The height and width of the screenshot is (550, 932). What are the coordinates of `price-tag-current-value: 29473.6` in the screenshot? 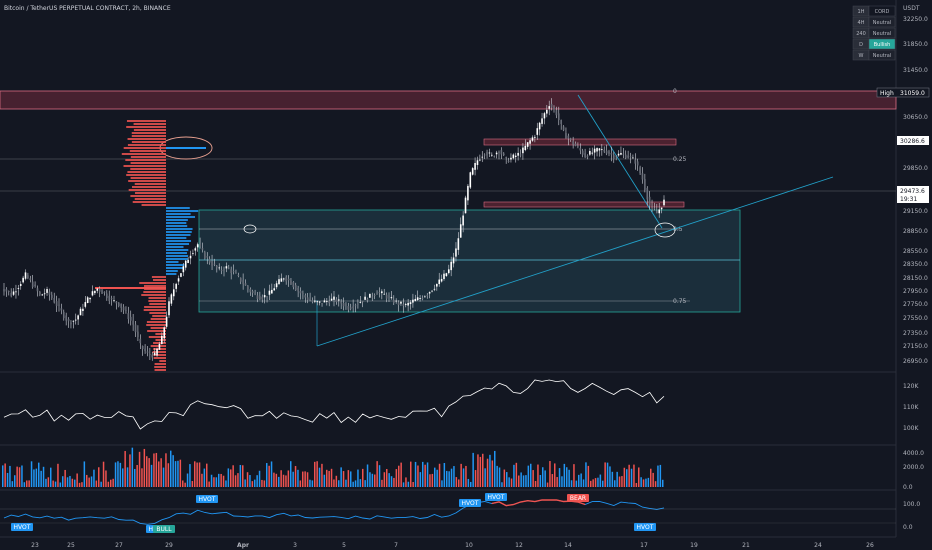 It's located at (912, 191).